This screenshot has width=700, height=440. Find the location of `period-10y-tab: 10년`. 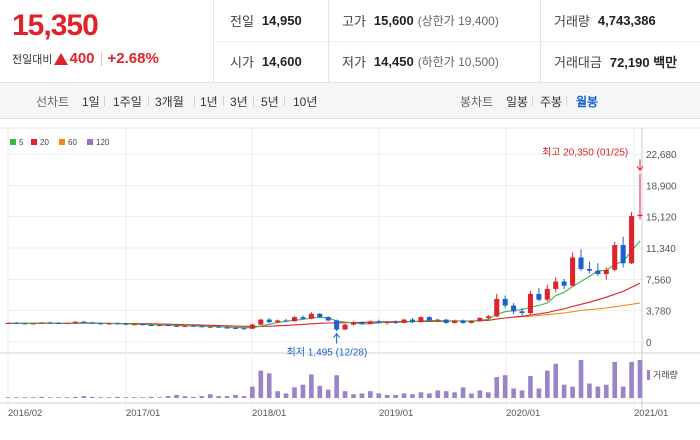

period-10y-tab: 10년 is located at coordinates (305, 102).